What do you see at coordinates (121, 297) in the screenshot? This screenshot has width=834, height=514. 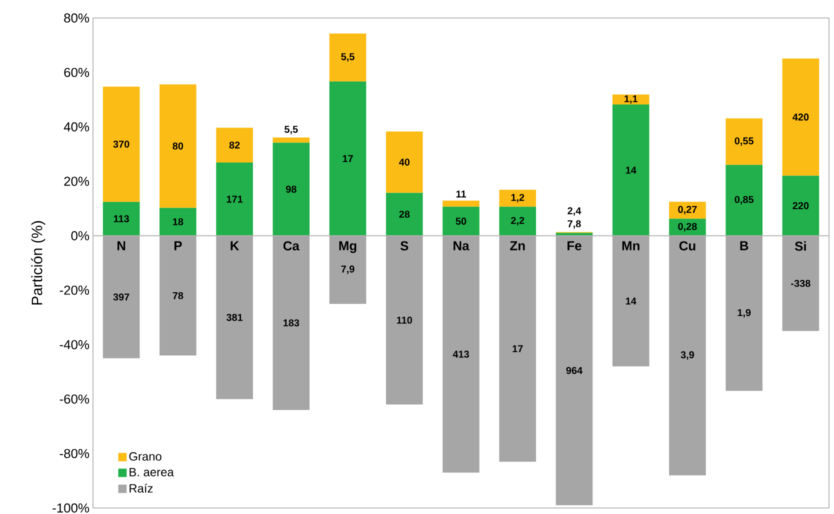 I see `annotation: 397` at bounding box center [121, 297].